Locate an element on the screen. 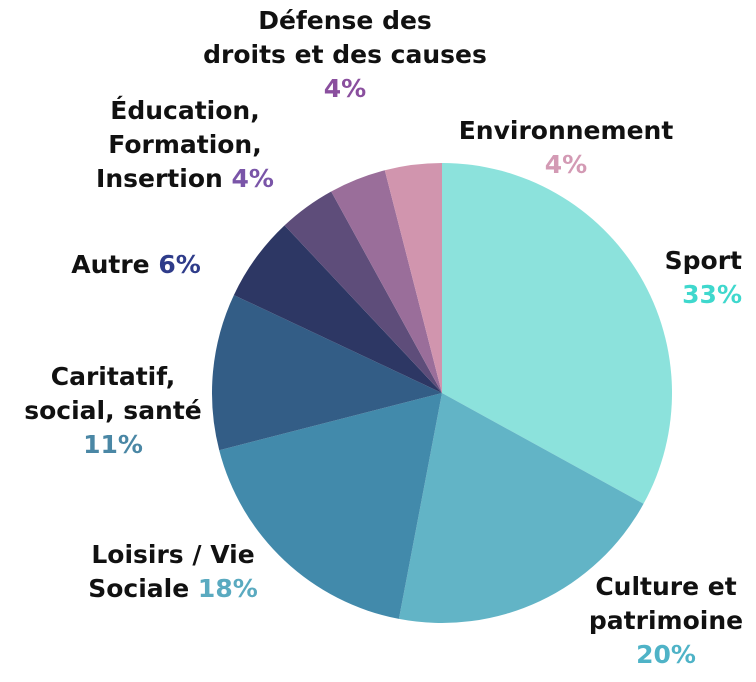  value-label: 20% is located at coordinates (666, 654).